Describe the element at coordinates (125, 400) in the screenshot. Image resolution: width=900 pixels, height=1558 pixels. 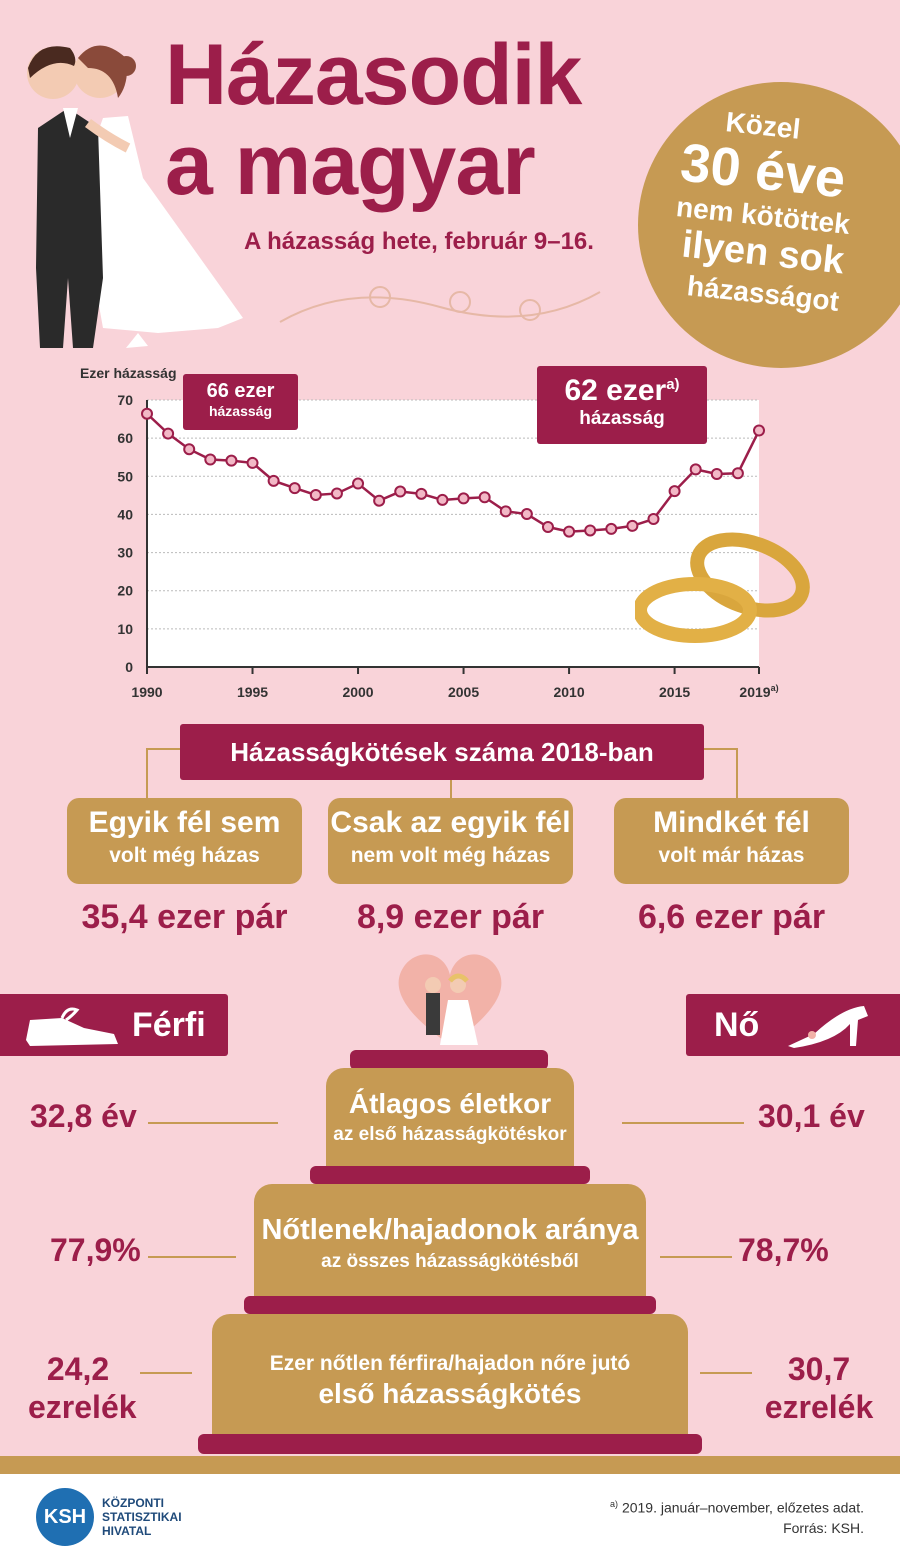
I see `y-tick-label: 70` at that location.